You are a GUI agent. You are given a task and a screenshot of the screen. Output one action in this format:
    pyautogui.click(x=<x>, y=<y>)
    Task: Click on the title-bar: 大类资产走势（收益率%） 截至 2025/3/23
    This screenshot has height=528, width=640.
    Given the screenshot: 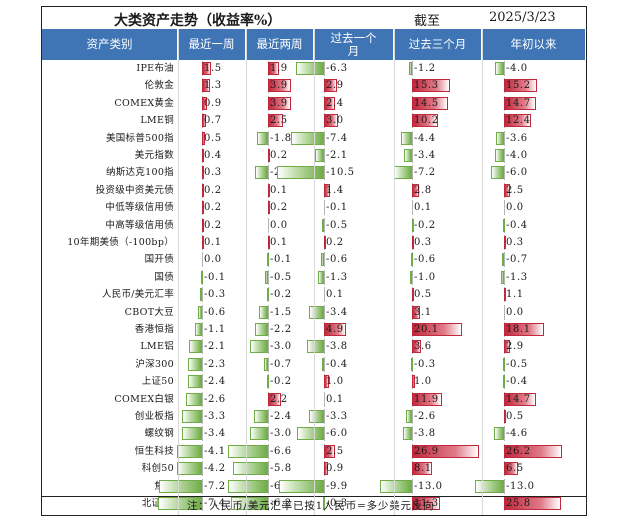 What is the action you would take?
    pyautogui.click(x=314, y=18)
    